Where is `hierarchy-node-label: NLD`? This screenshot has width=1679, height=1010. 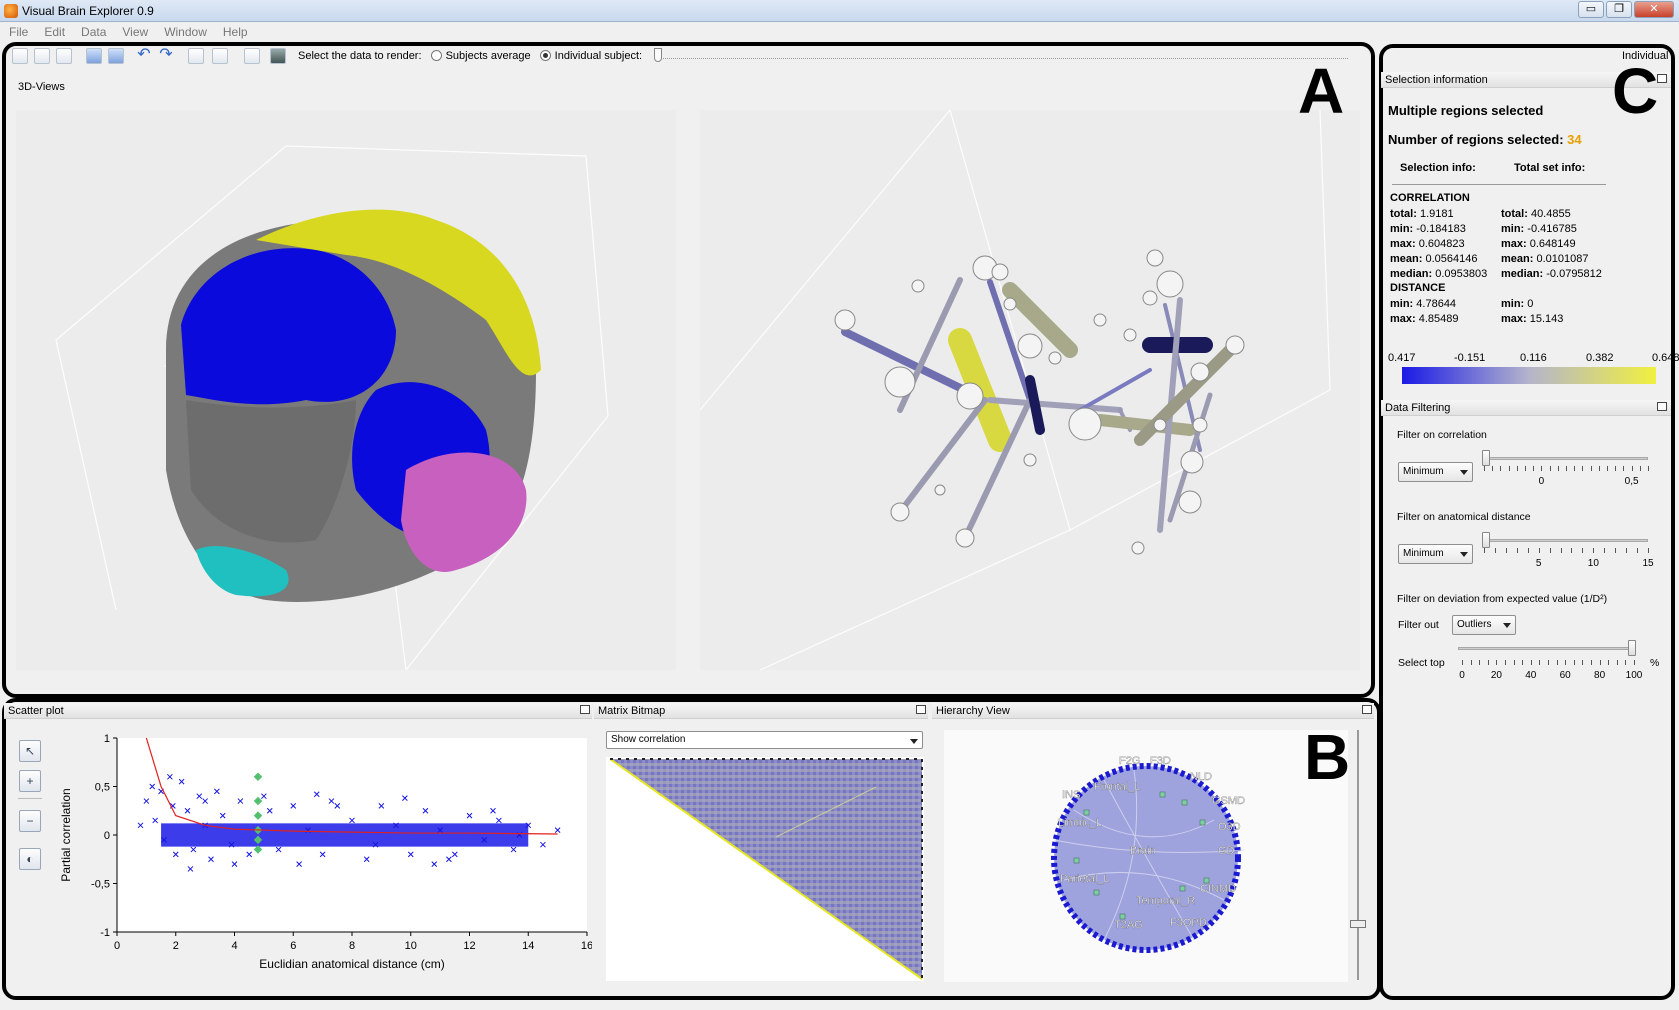
hierarchy-node-label: NLD is located at coordinates (1201, 777).